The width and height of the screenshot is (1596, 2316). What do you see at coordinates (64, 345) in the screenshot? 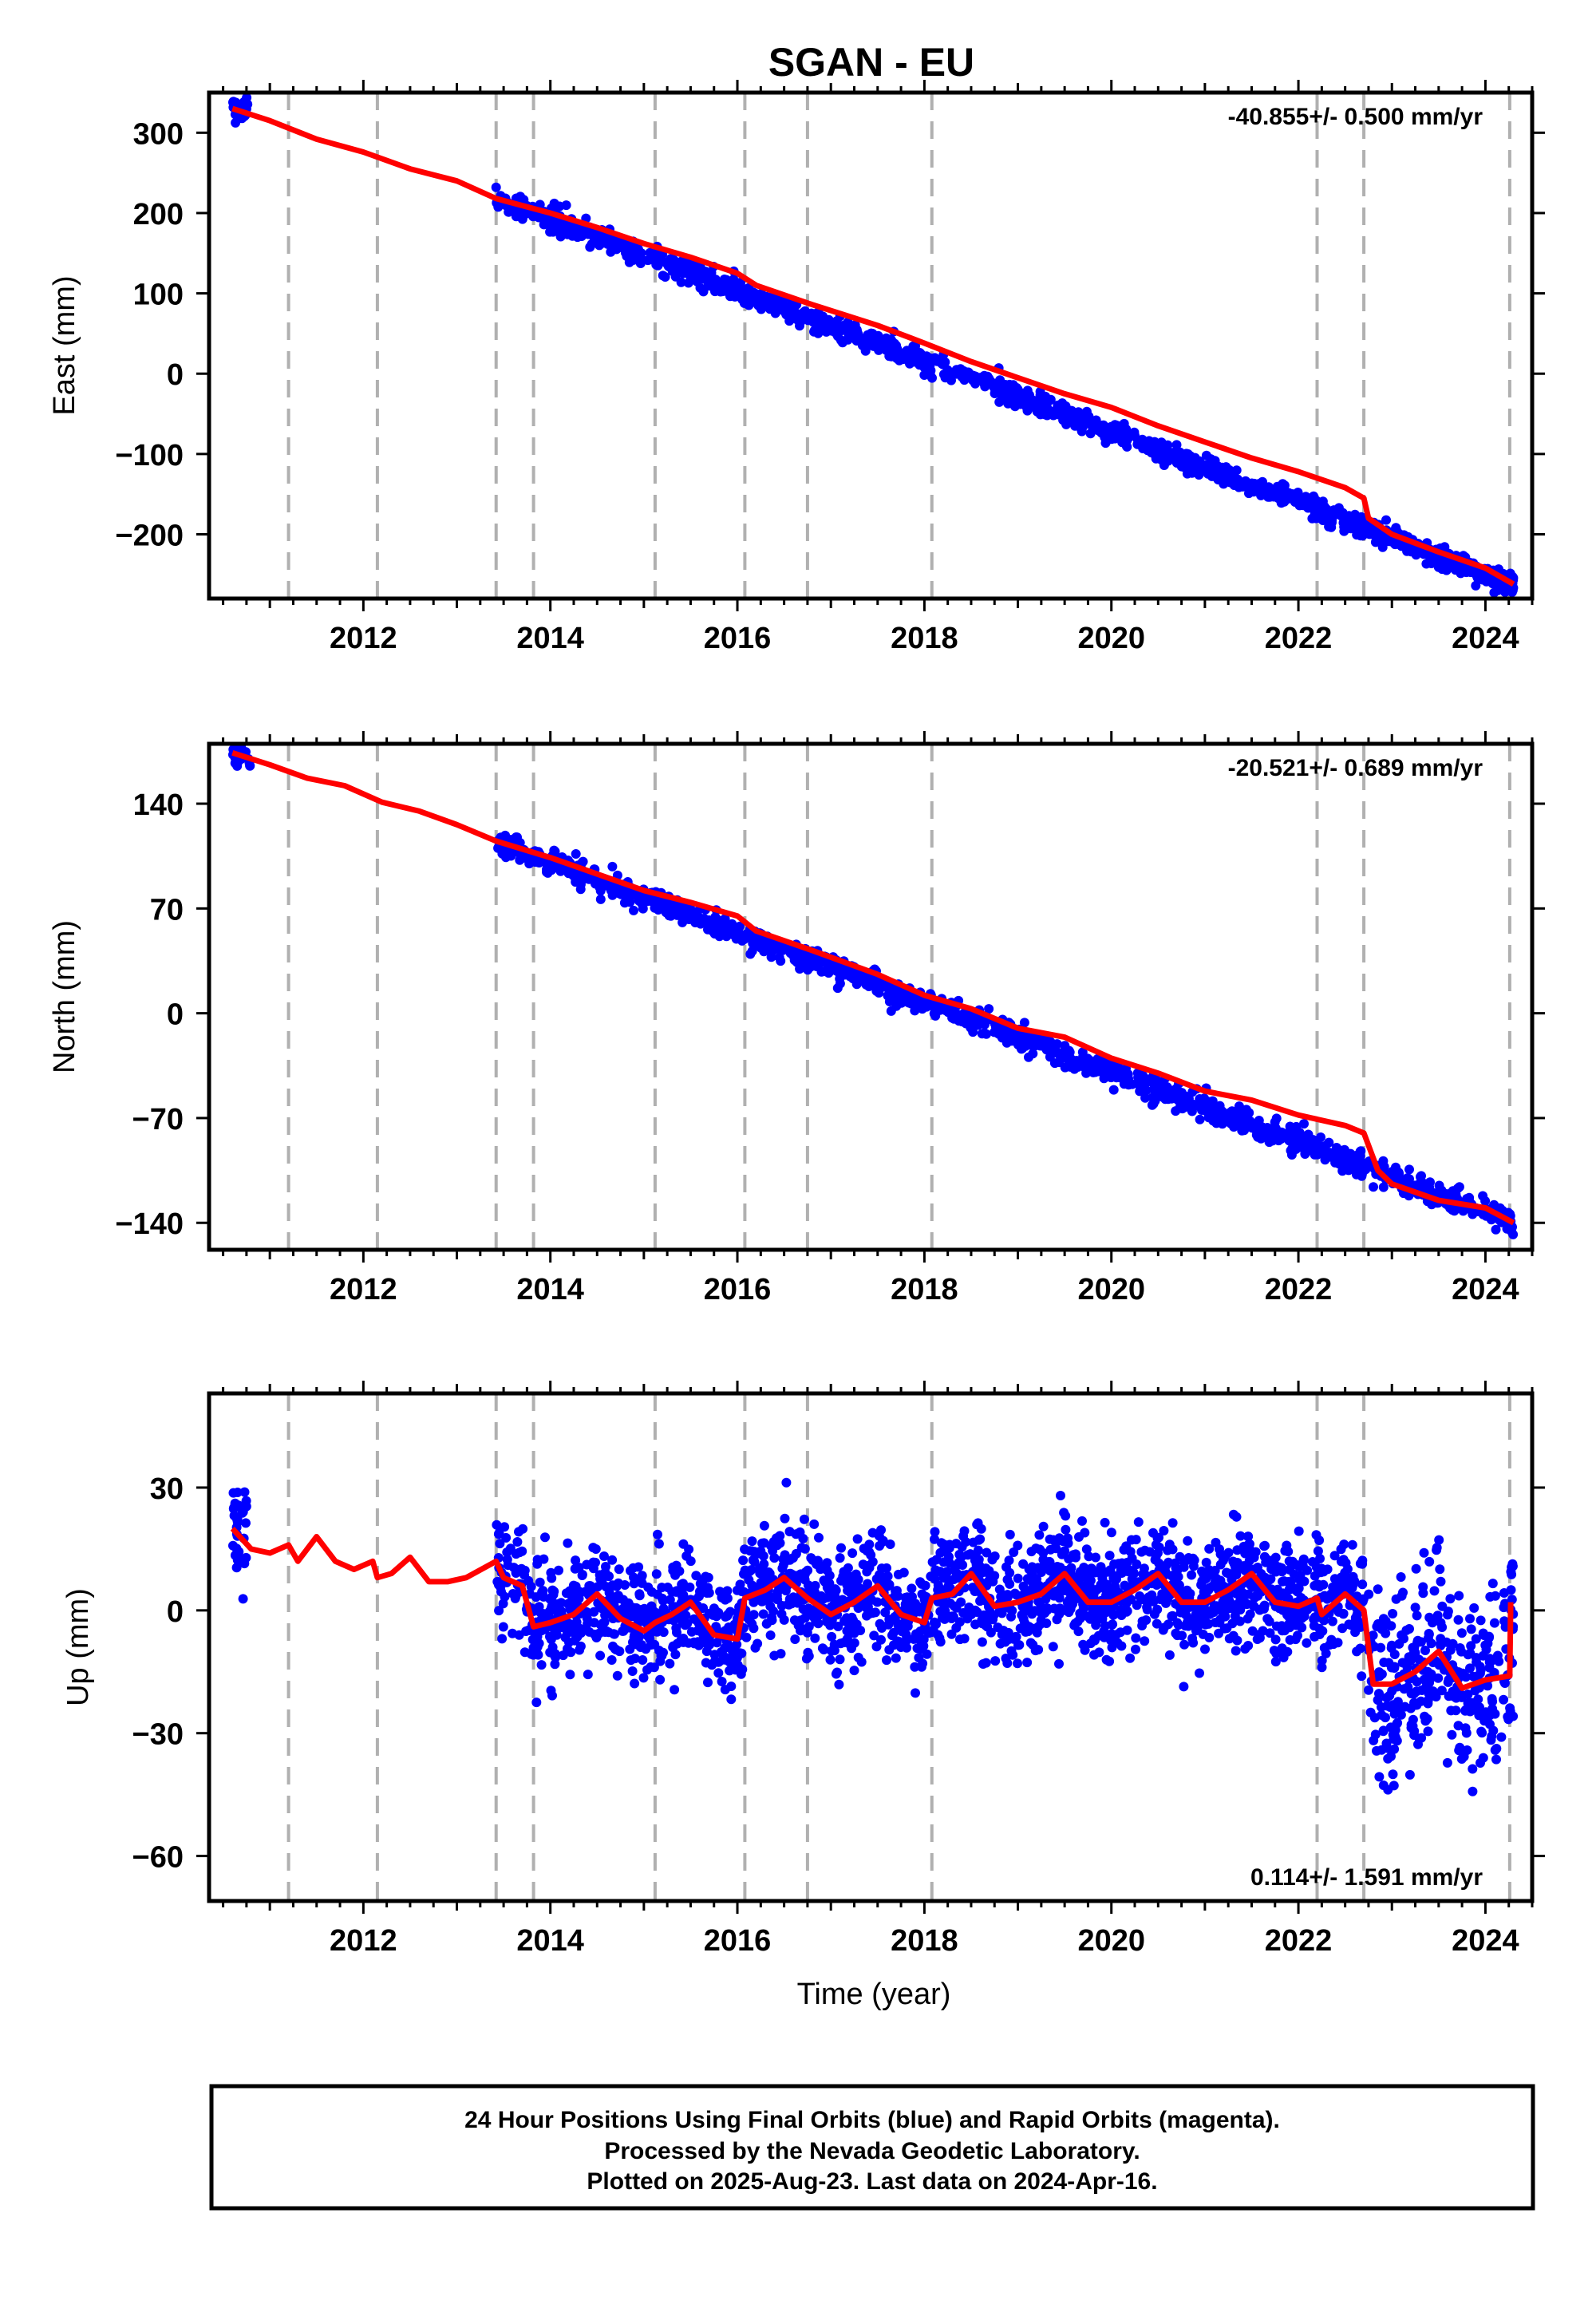
I see `y-axis-label: East (mm)` at bounding box center [64, 345].